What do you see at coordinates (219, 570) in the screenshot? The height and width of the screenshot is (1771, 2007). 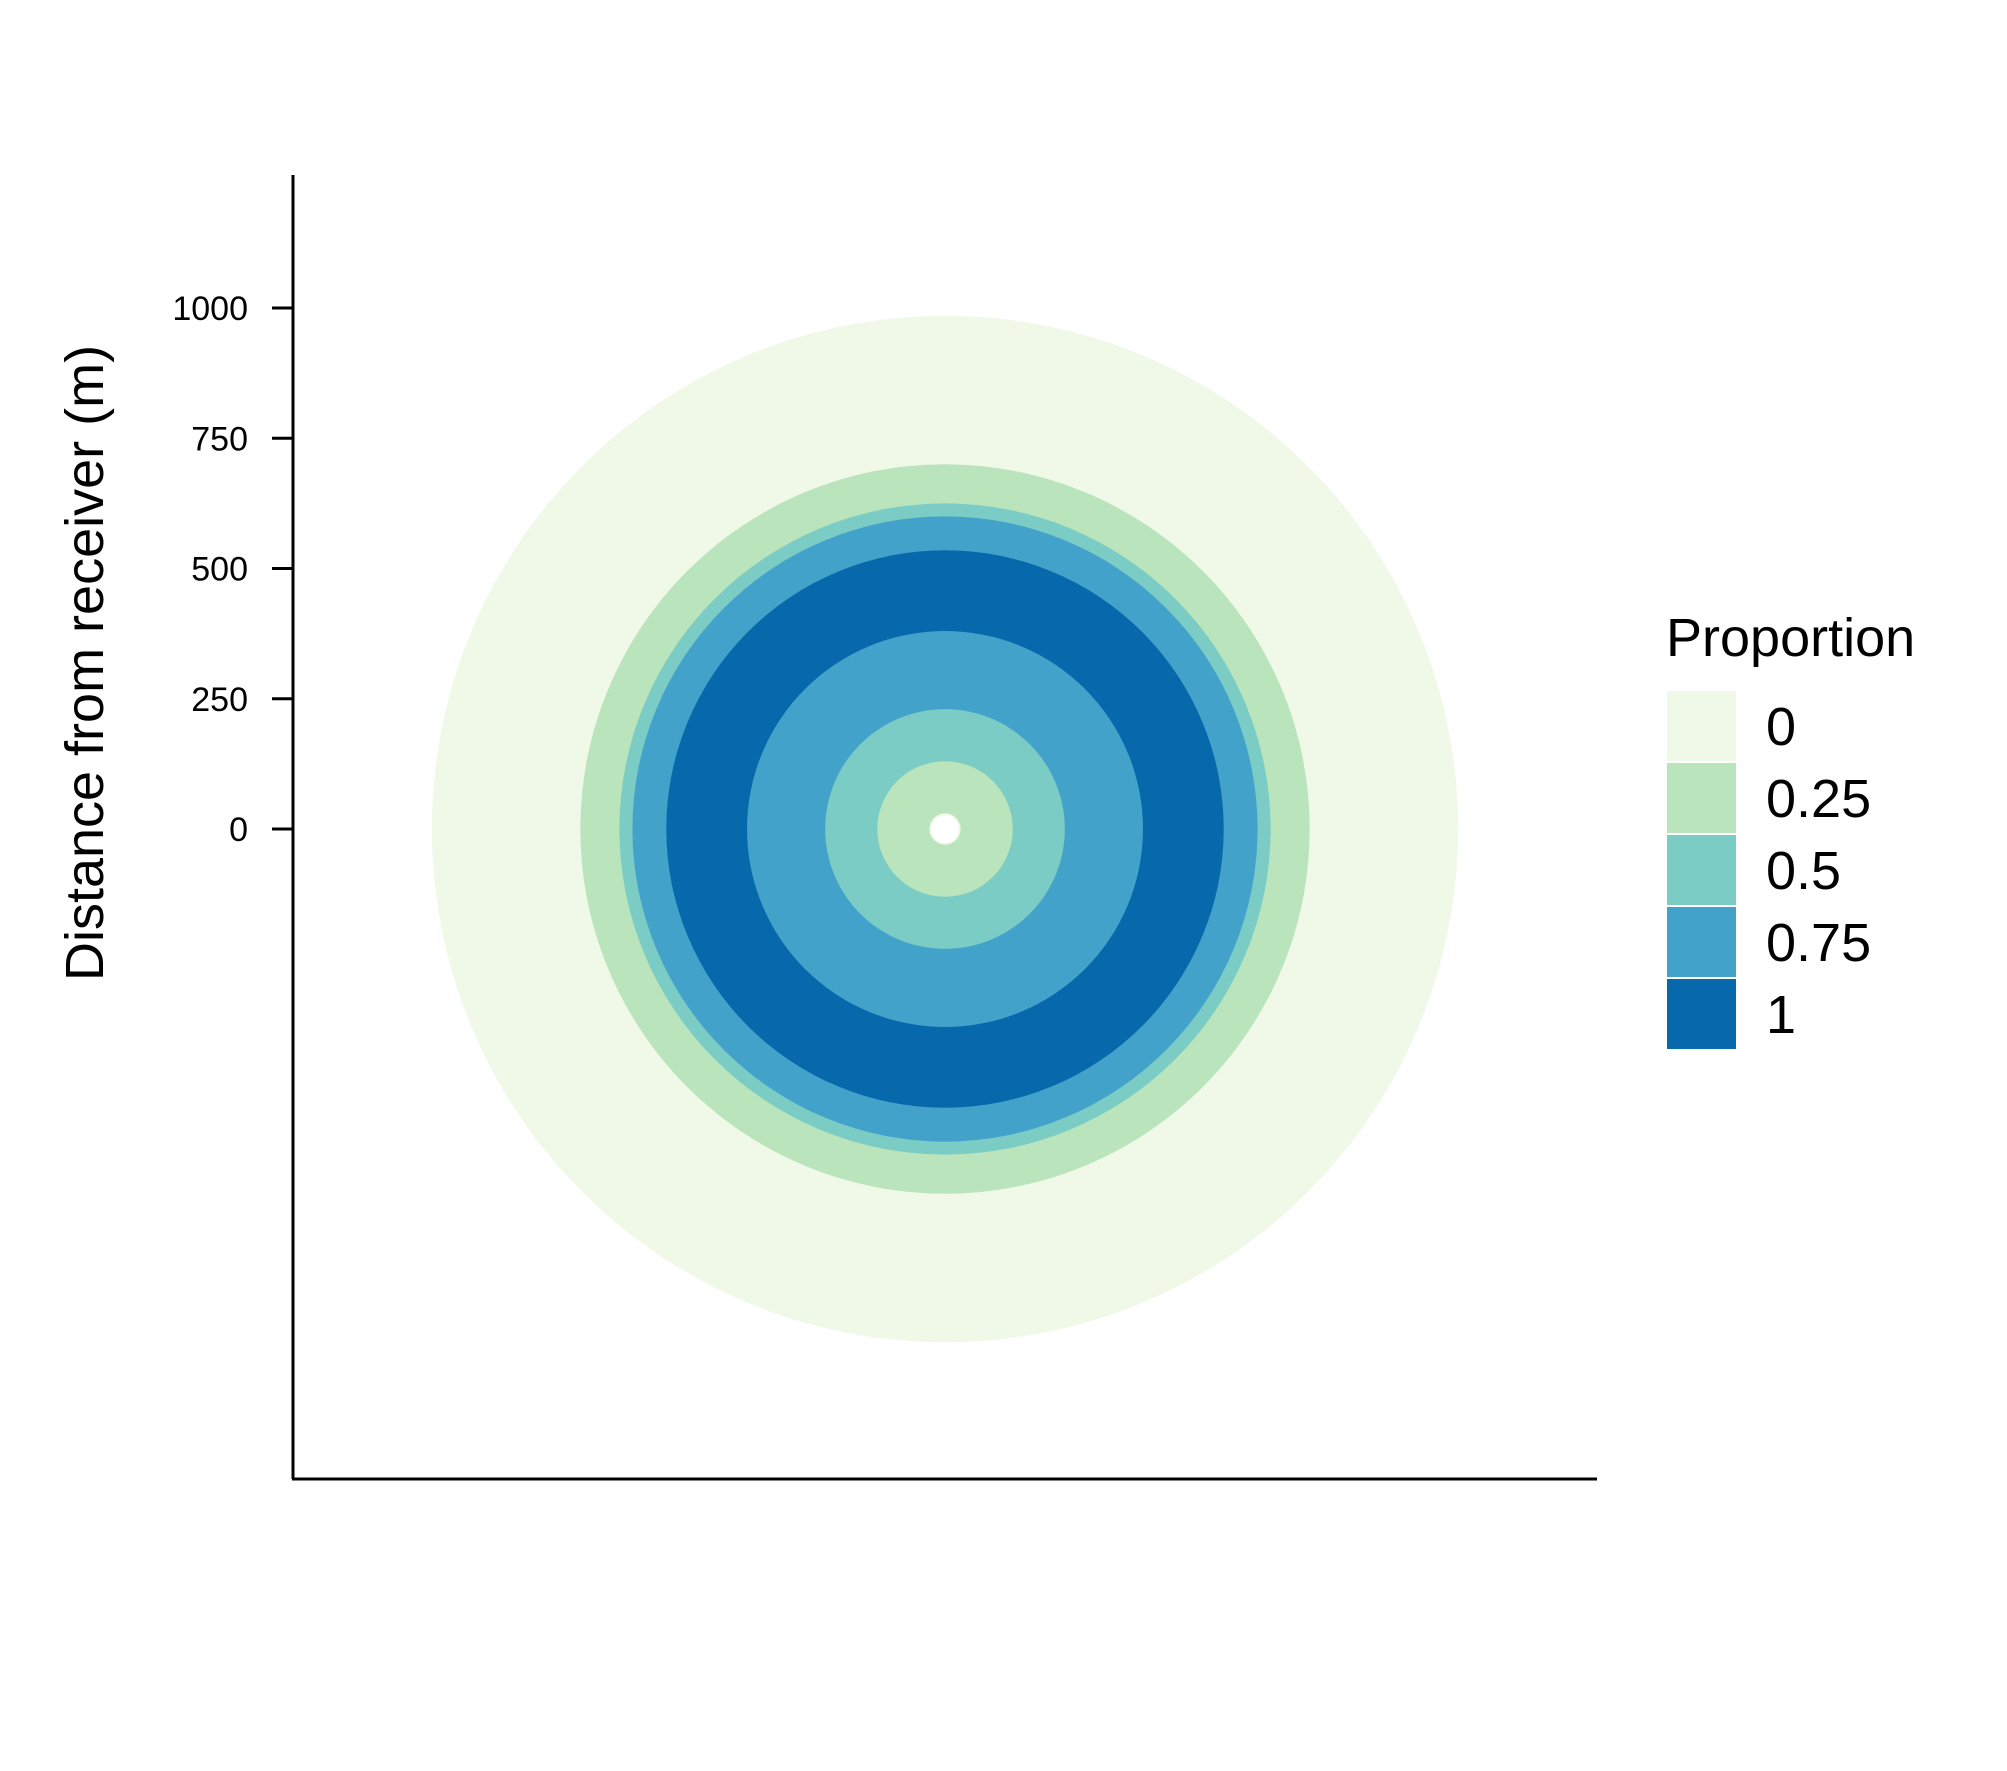 I see `y-tick-label: 500` at bounding box center [219, 570].